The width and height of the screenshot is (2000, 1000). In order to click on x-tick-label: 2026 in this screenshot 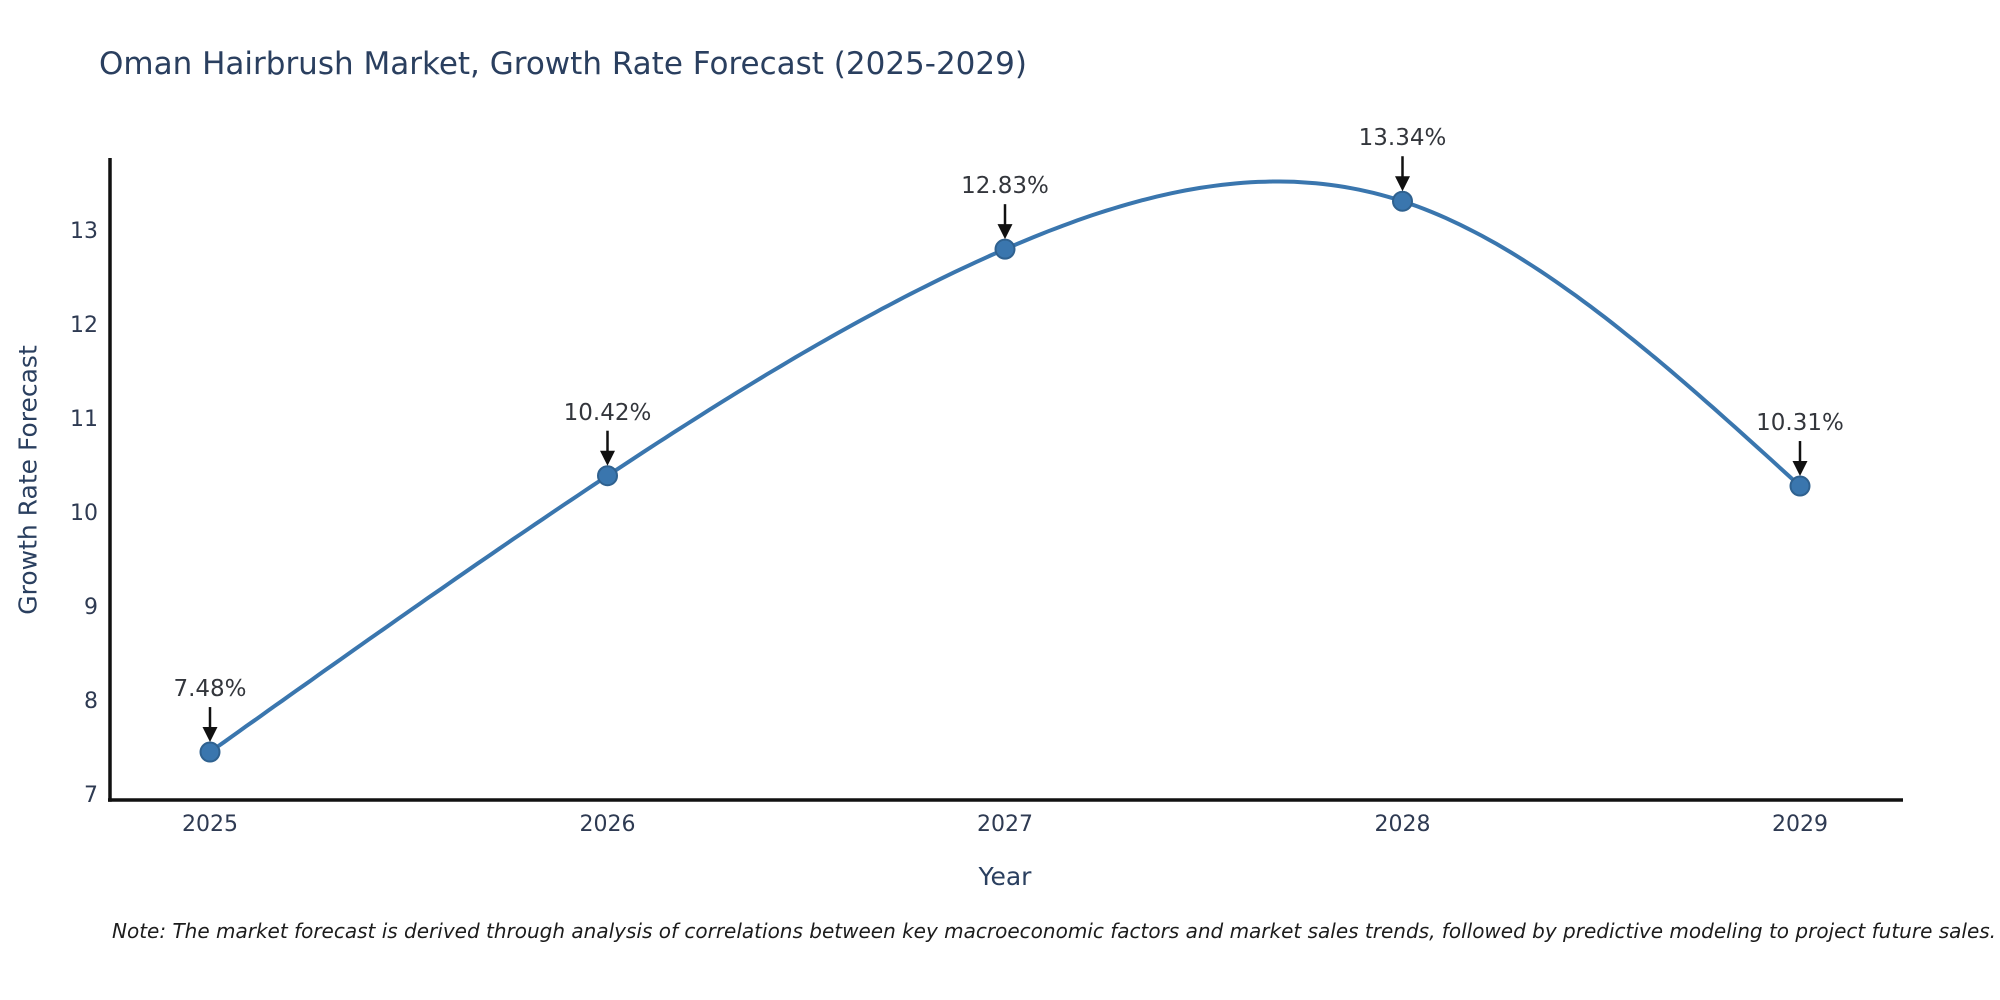, I will do `click(607, 824)`.